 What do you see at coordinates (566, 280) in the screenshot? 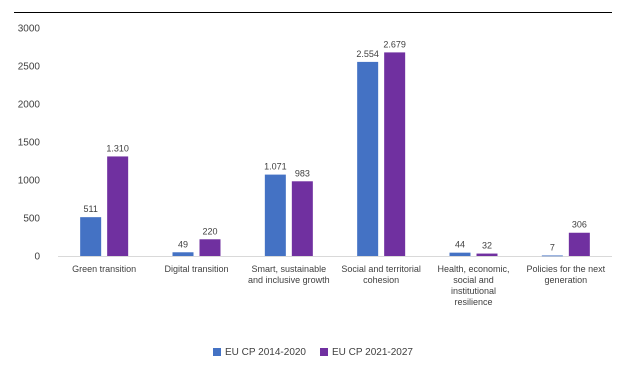
I see `x-tick-label-line: generation` at bounding box center [566, 280].